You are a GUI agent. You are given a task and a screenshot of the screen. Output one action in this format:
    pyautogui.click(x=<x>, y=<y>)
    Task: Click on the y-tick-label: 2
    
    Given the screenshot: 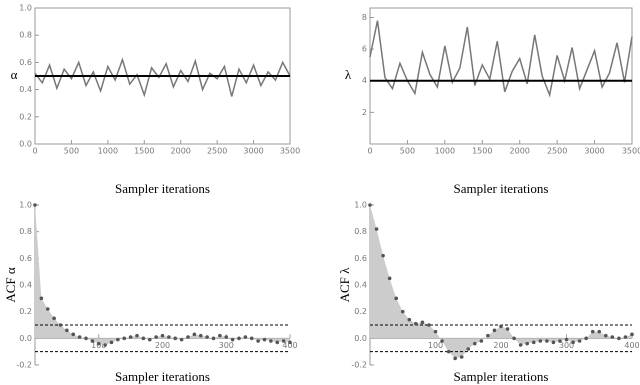 What is the action you would take?
    pyautogui.click(x=364, y=112)
    